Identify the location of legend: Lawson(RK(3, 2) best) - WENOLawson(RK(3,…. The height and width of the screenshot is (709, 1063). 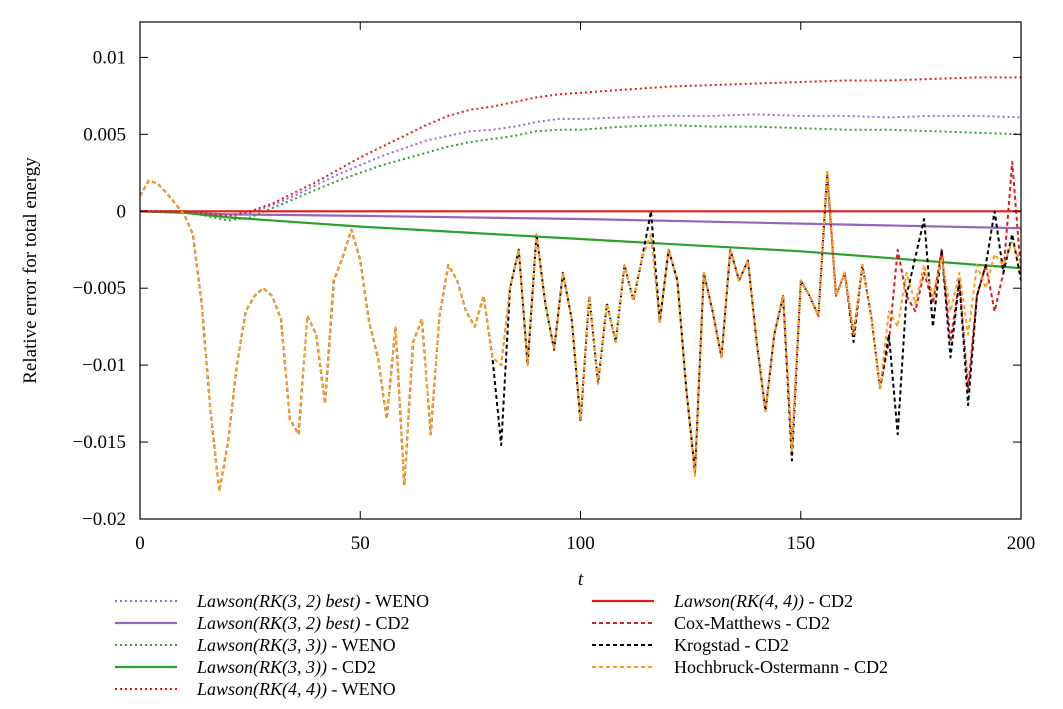
(501, 645).